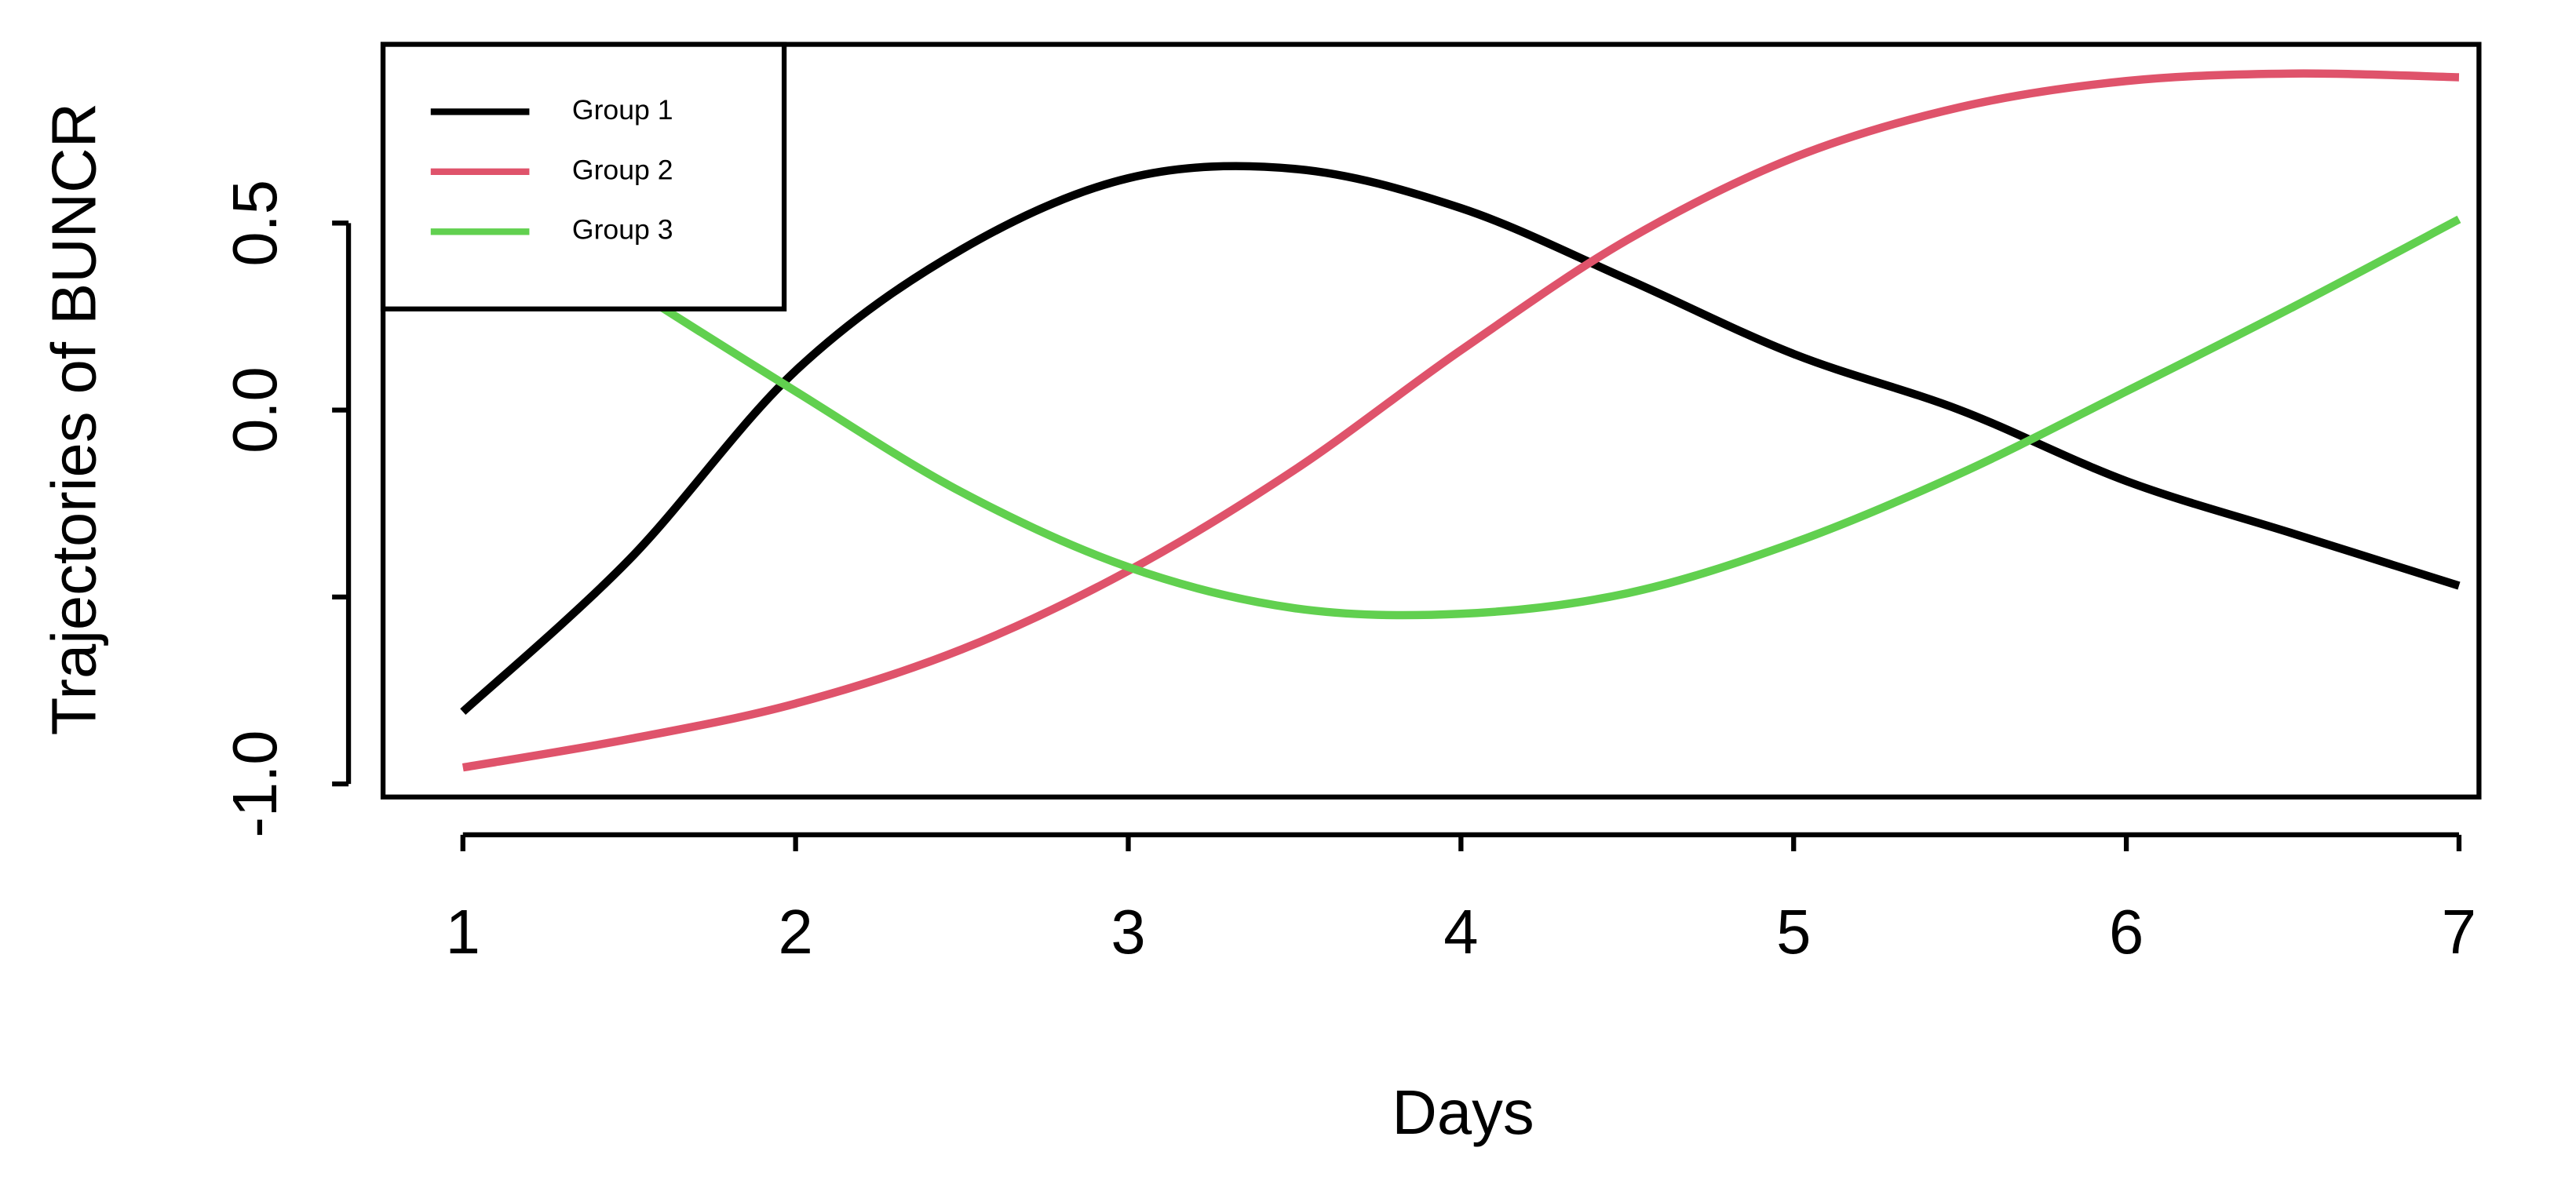 Image resolution: width=2576 pixels, height=1184 pixels. What do you see at coordinates (255, 223) in the screenshot?
I see `y-tick-label: 0.5` at bounding box center [255, 223].